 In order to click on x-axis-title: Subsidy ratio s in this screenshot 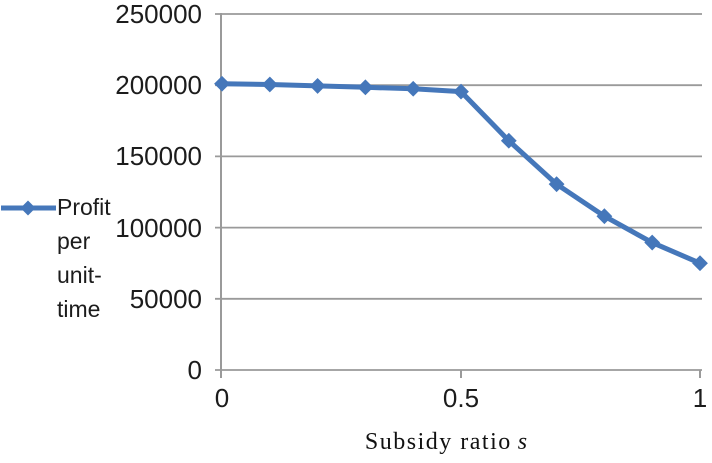, I will do `click(446, 442)`.